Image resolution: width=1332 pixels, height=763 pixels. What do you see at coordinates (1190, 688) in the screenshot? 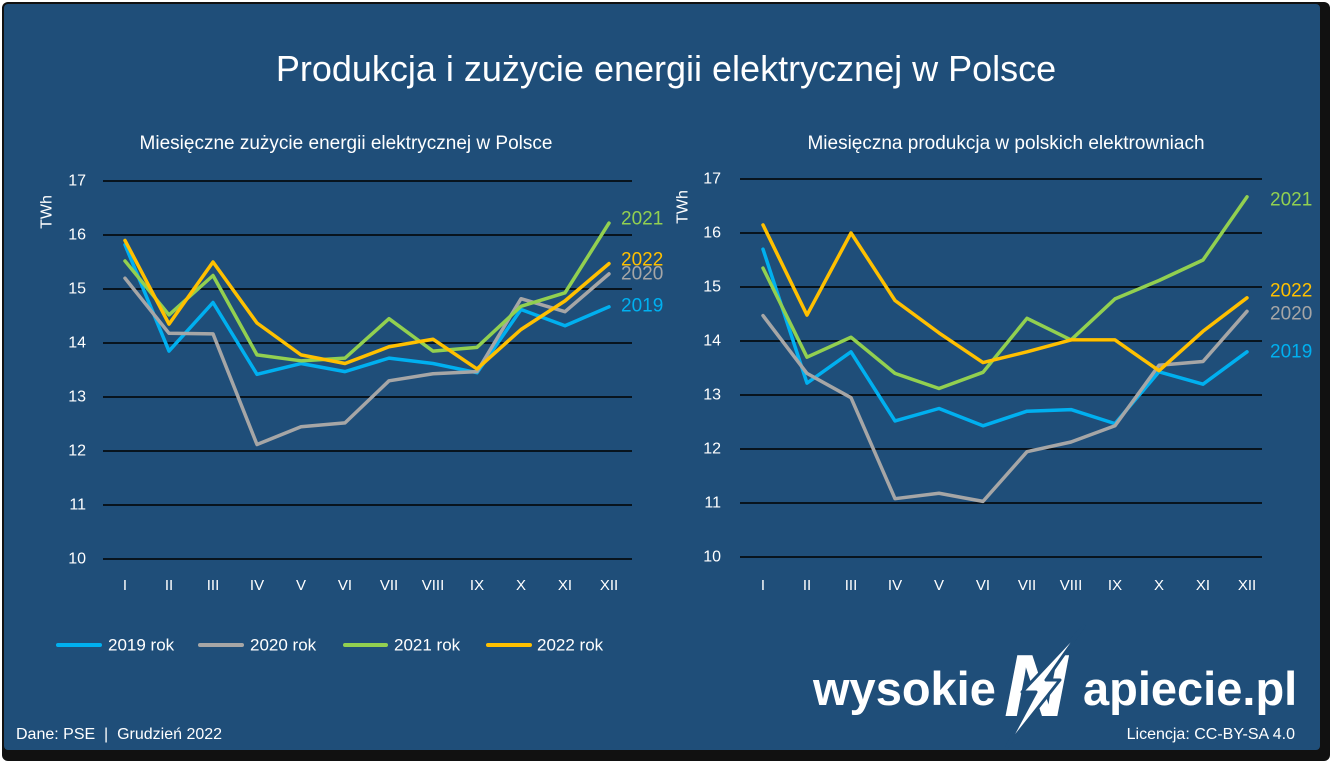
I see `logo-text-right: apiecie.pl` at bounding box center [1190, 688].